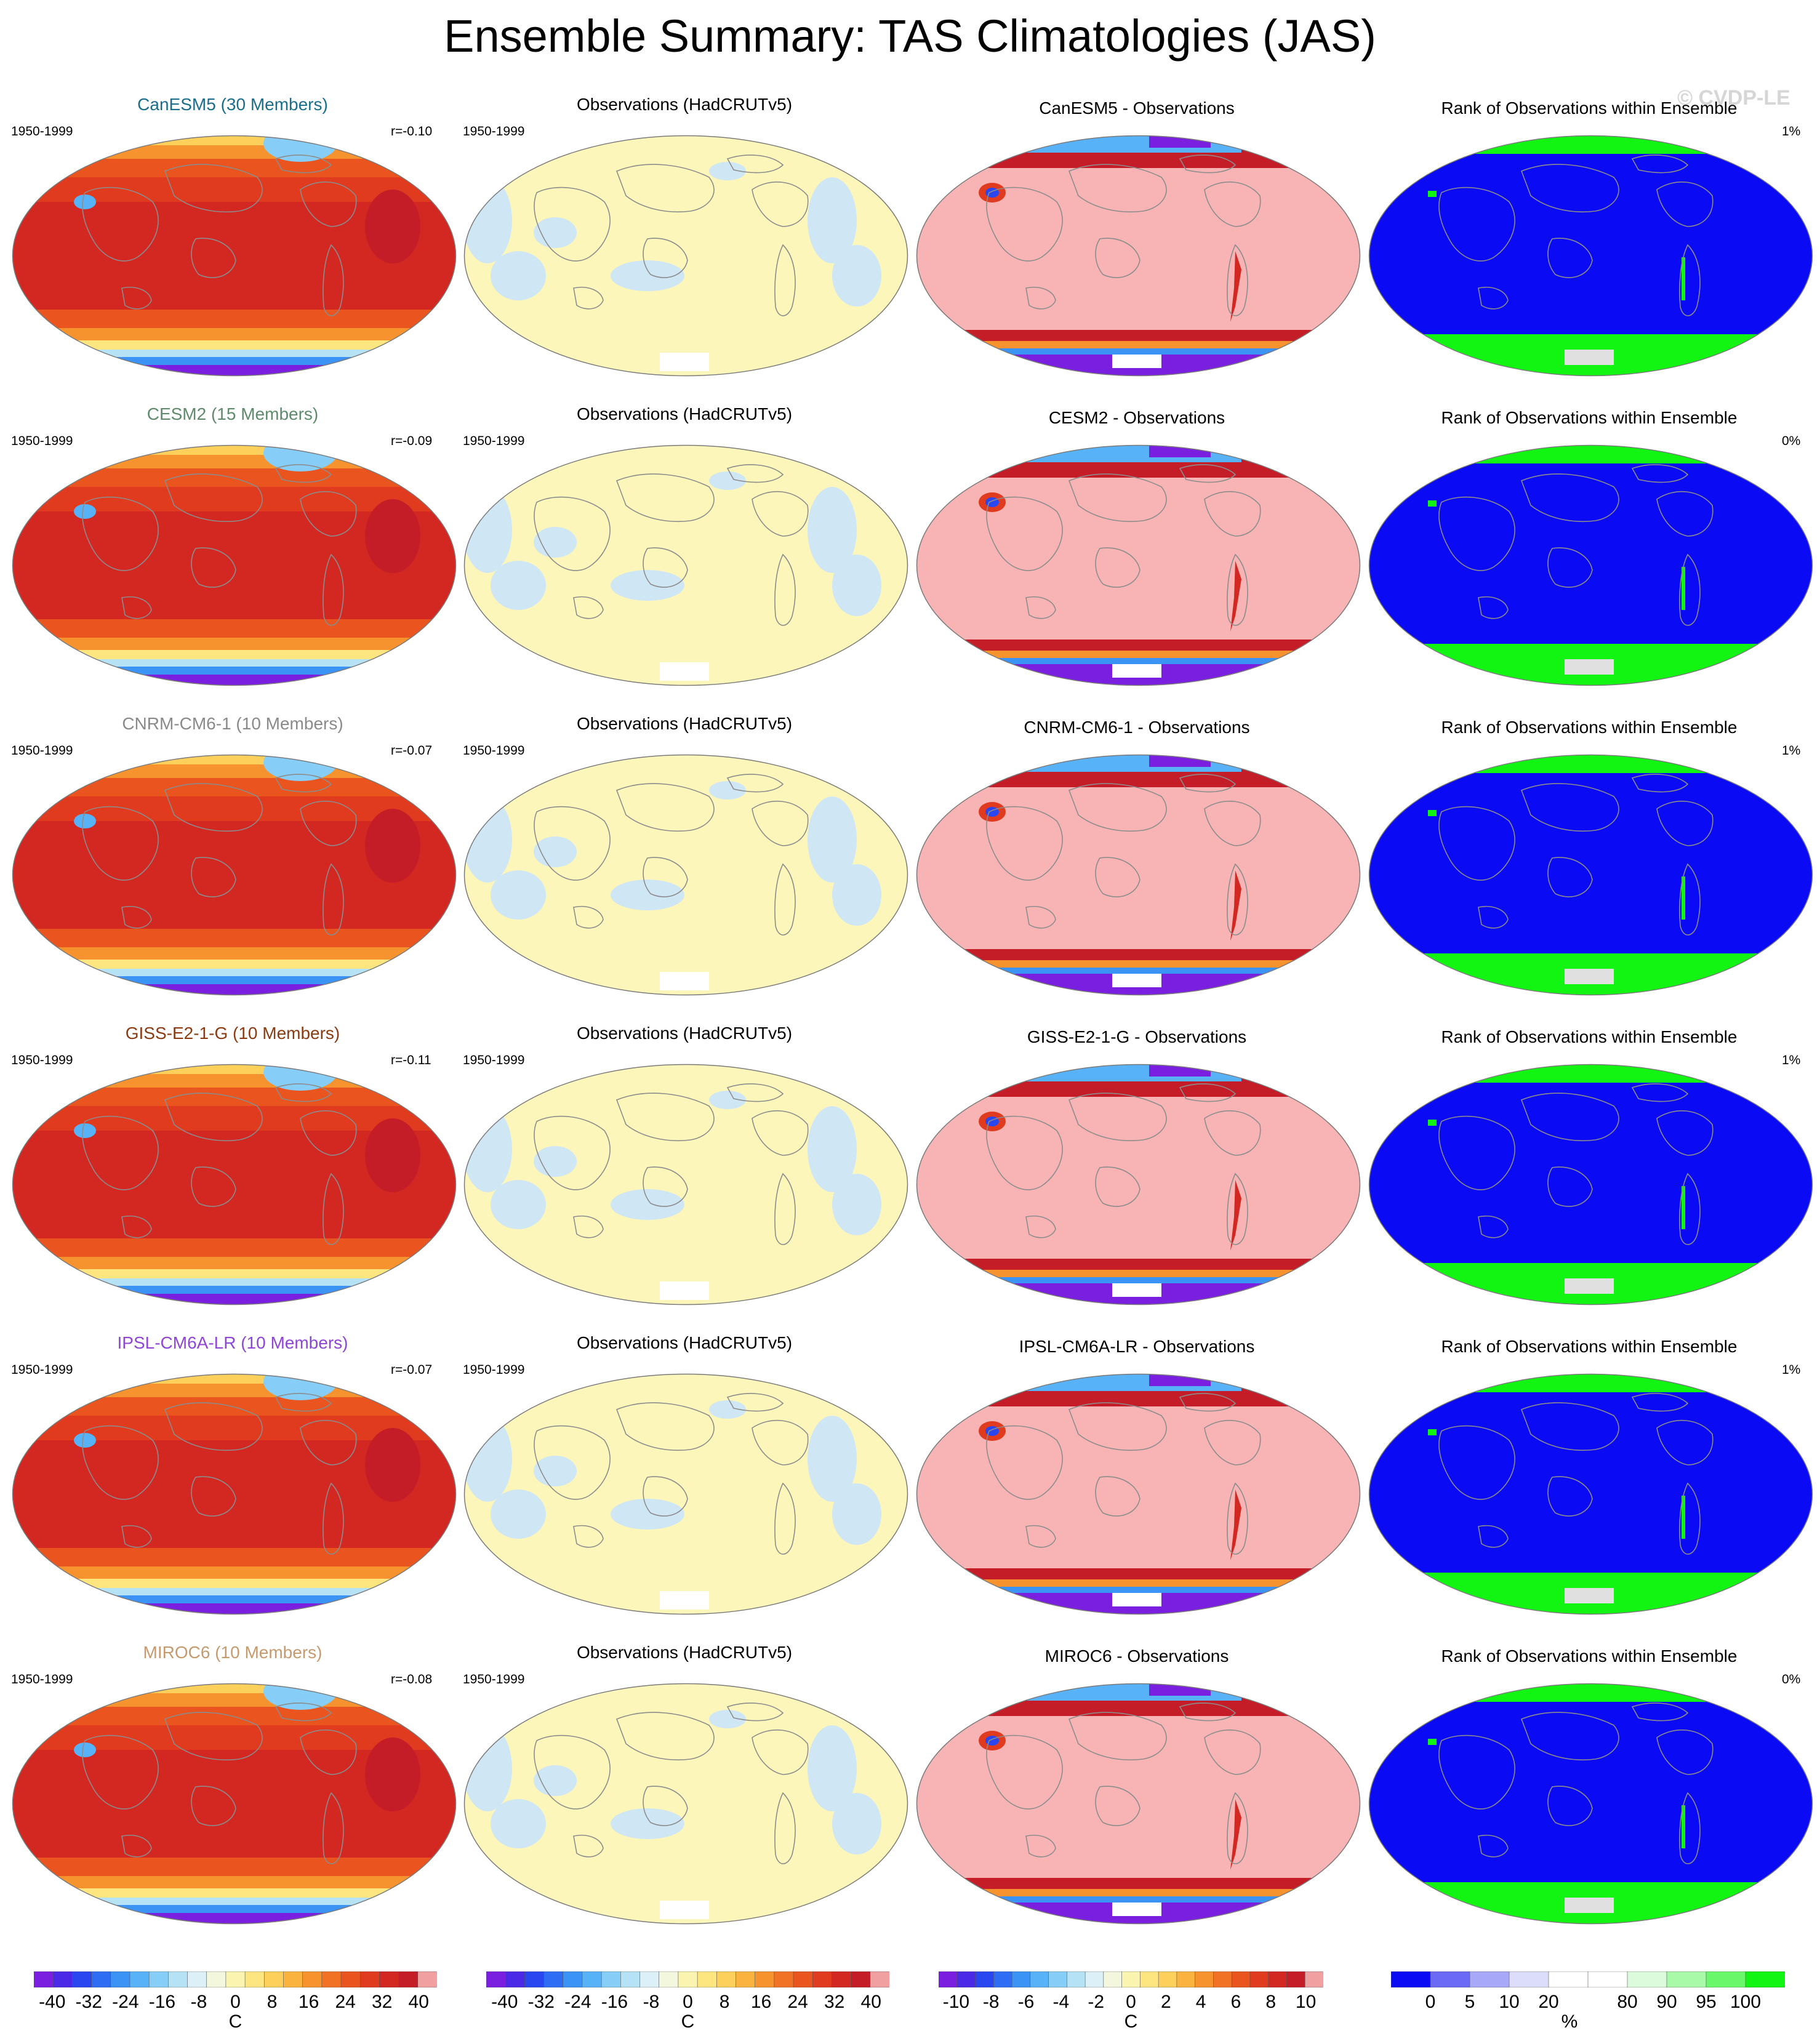 This screenshot has width=1820, height=2041. Describe the element at coordinates (412, 441) in the screenshot. I see `pattern-correlation-label: r=-0.09` at that location.